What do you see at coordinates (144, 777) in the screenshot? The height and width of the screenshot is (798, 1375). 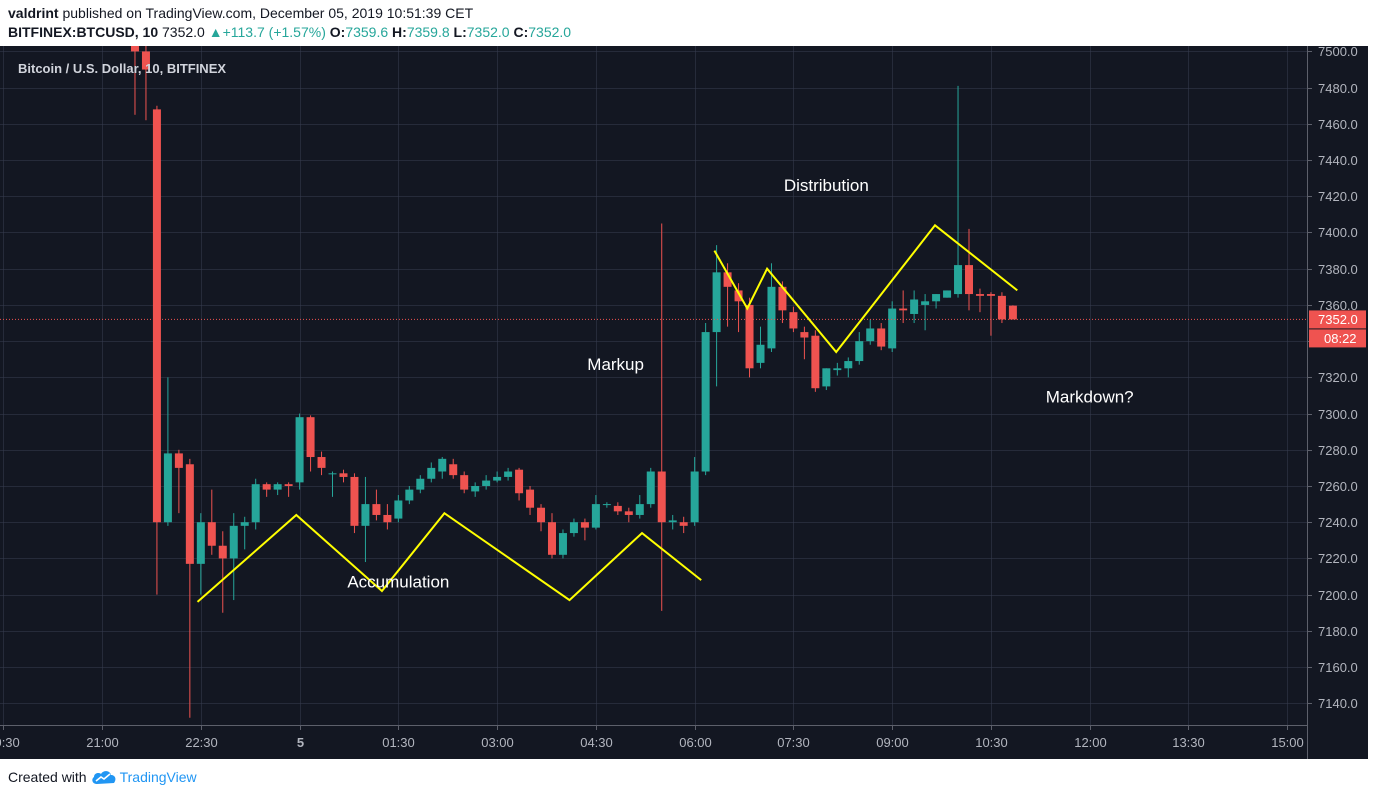 I see `tradingview-logo: TradingView` at bounding box center [144, 777].